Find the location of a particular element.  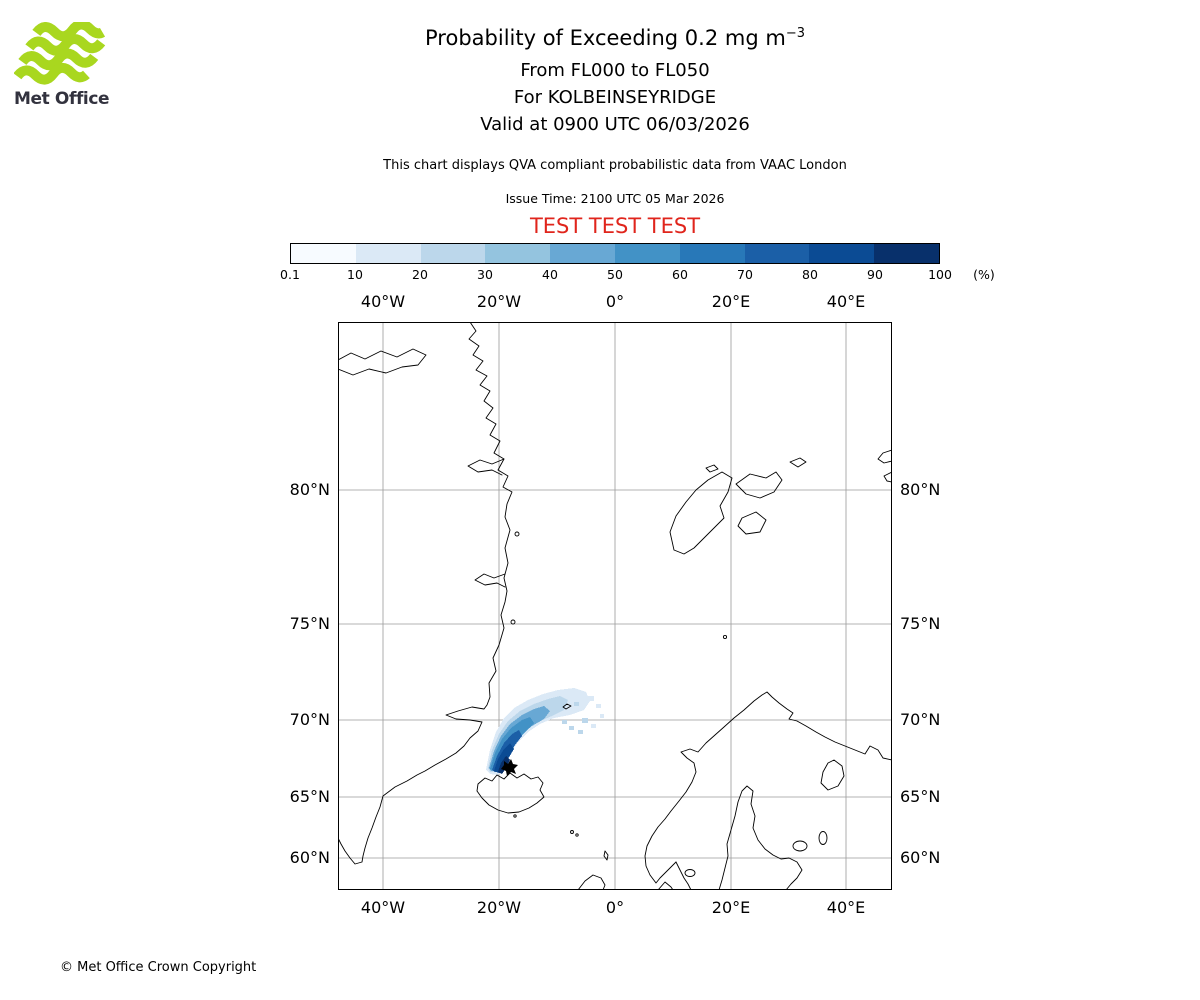

lake-ladoga is located at coordinates (800, 846).